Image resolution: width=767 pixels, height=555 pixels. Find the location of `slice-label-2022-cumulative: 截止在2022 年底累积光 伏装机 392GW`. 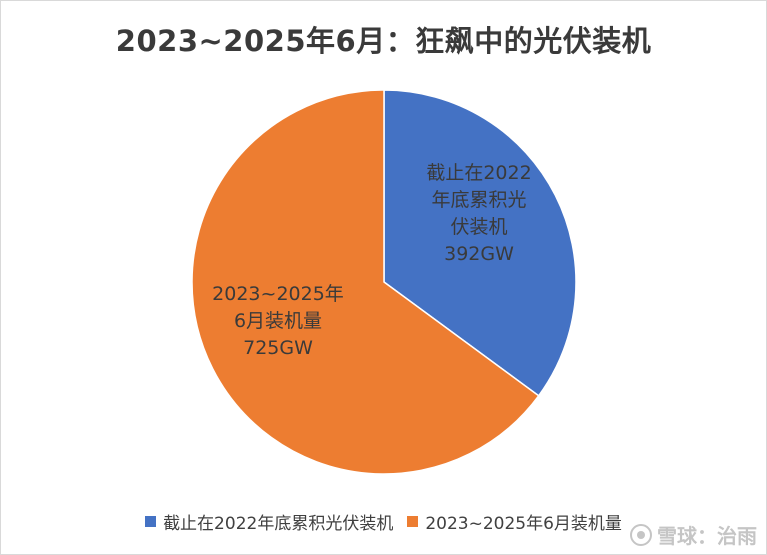

slice-label-2022-cumulative: 截止在2022 年底累积光 伏装机 392GW is located at coordinates (479, 213).